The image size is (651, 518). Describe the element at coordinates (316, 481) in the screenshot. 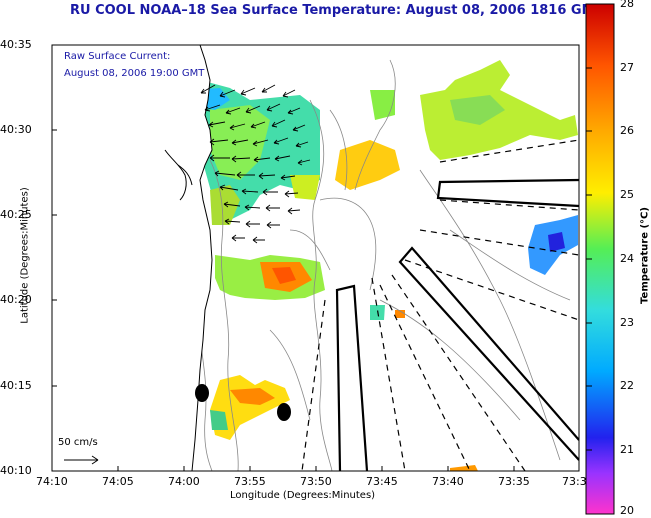

I see `xtick-label: 73:50` at that location.